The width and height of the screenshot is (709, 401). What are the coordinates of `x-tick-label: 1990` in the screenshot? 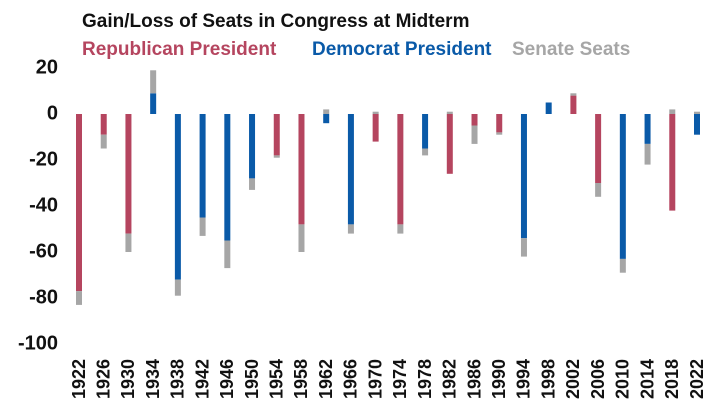 It's located at (499, 379).